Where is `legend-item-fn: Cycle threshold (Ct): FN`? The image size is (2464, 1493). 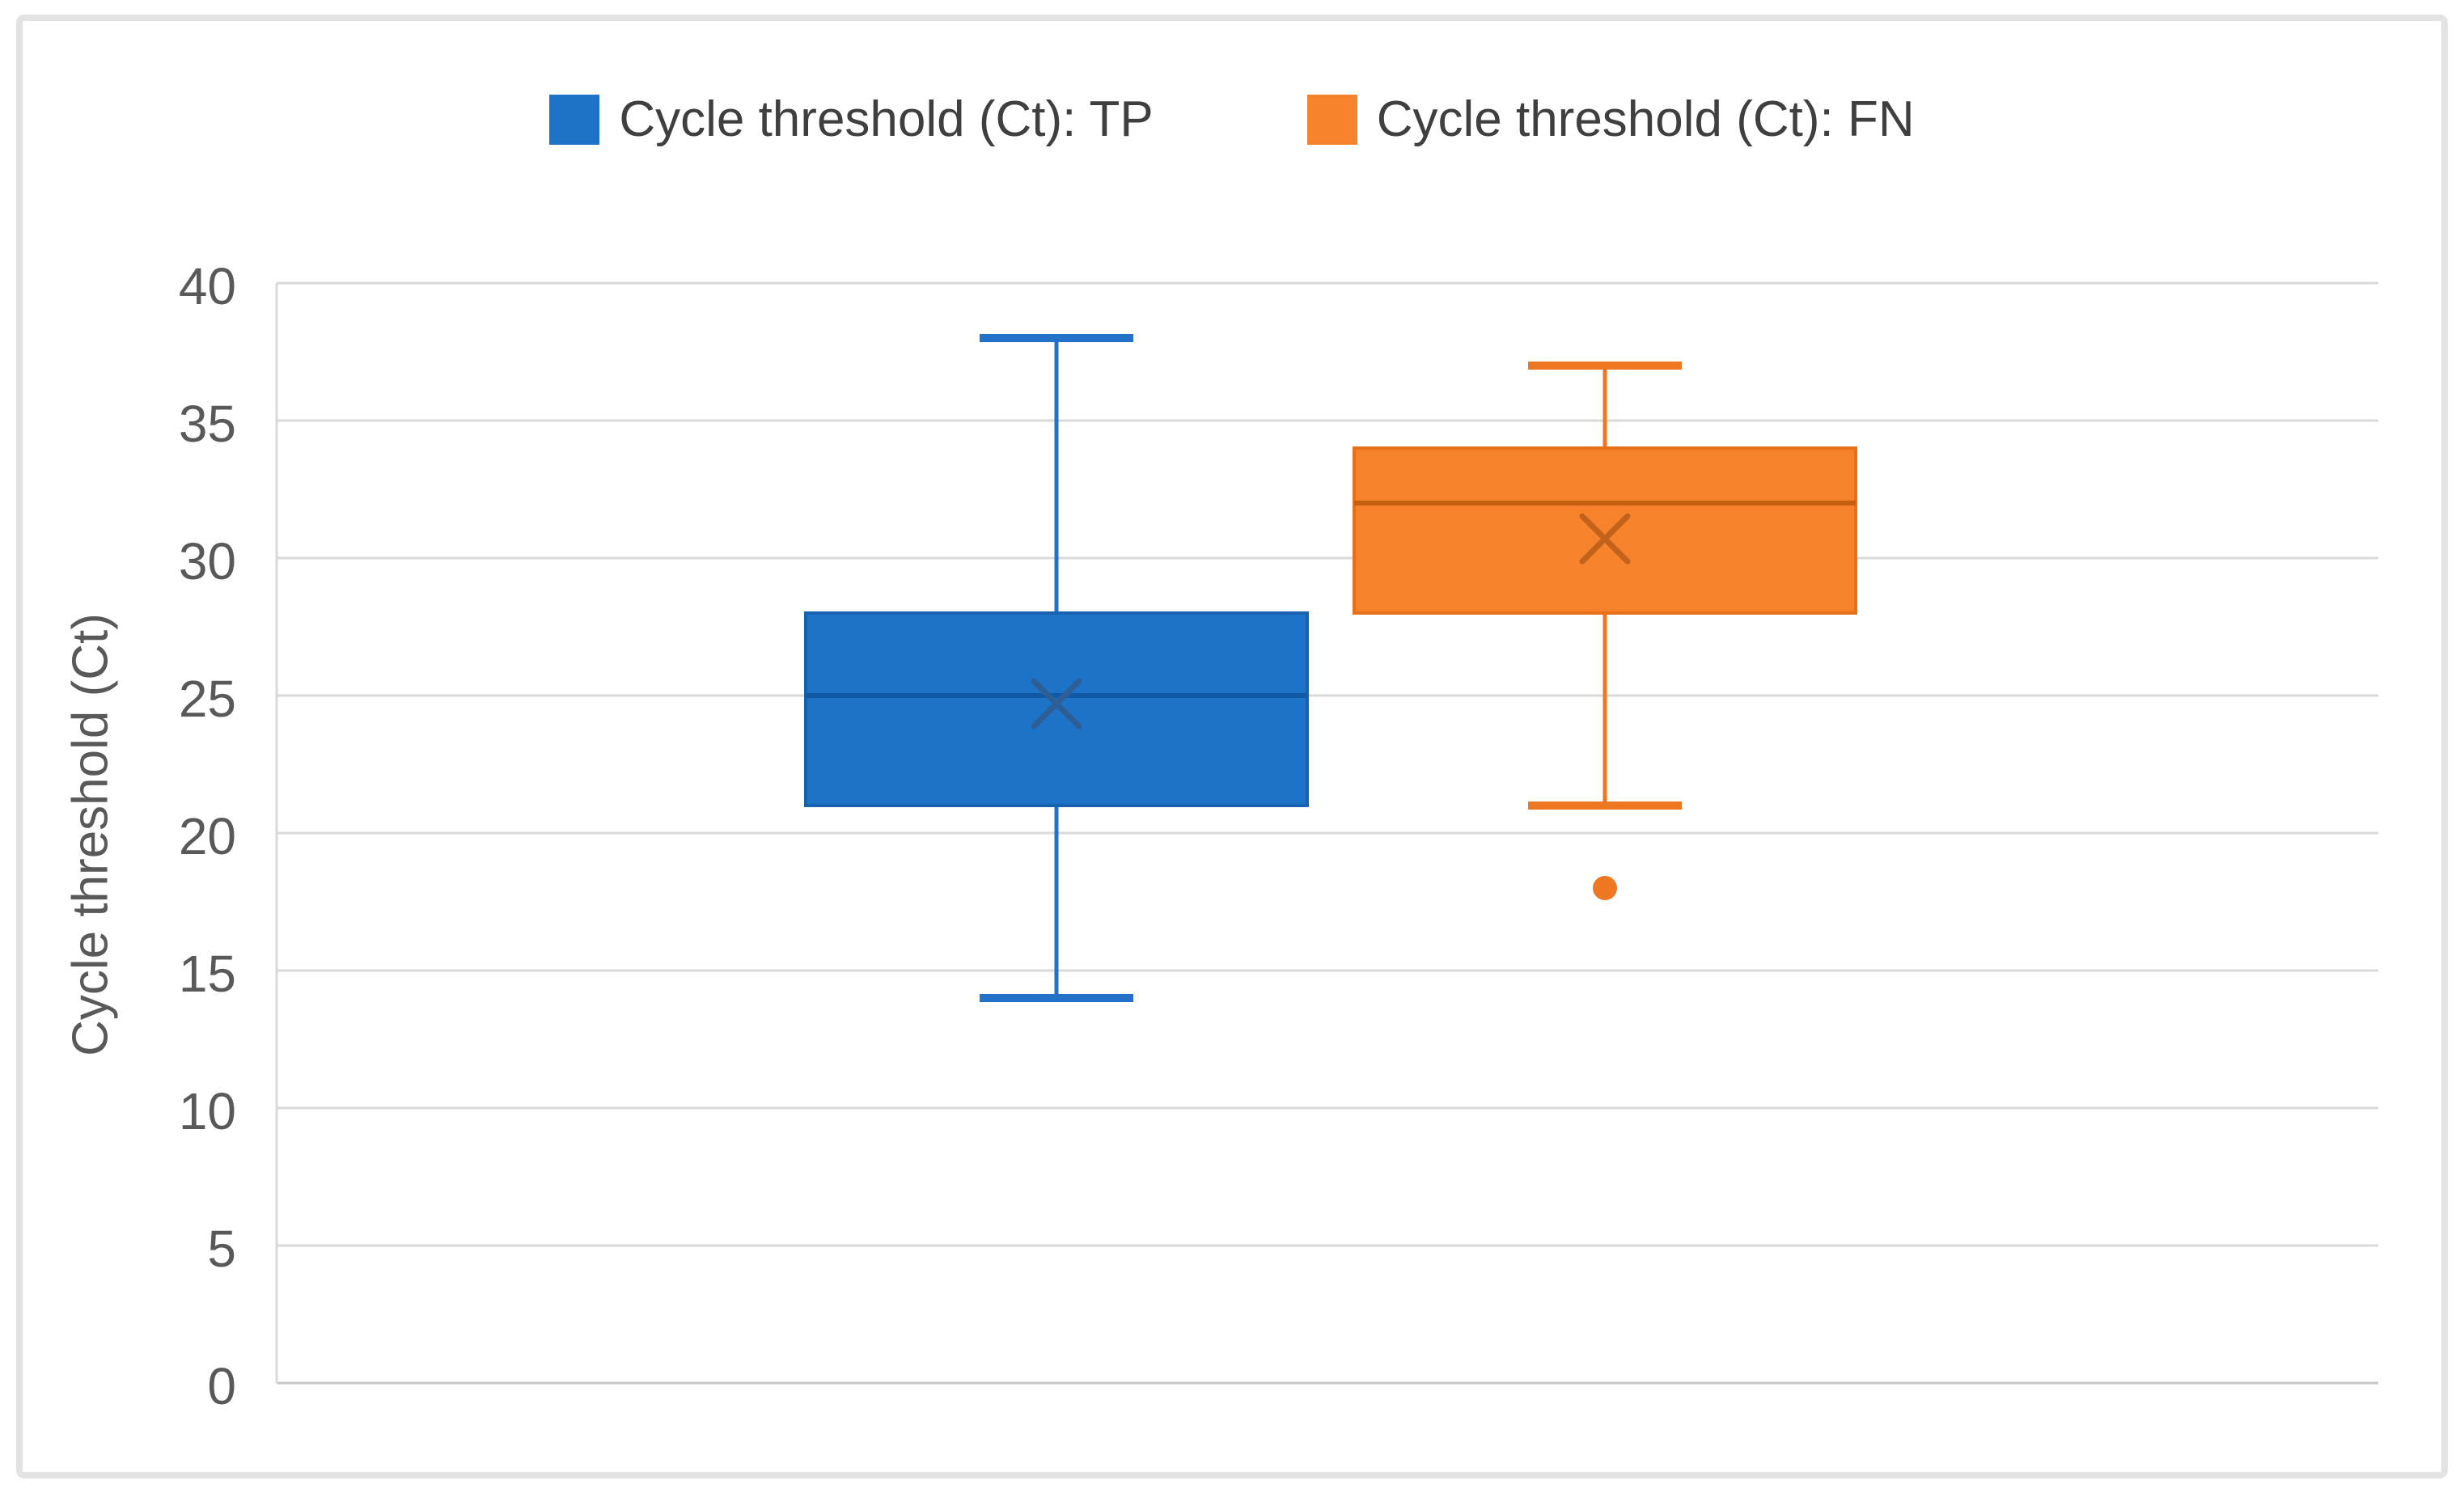
legend-item-fn: Cycle threshold (Ct): FN is located at coordinates (1610, 120).